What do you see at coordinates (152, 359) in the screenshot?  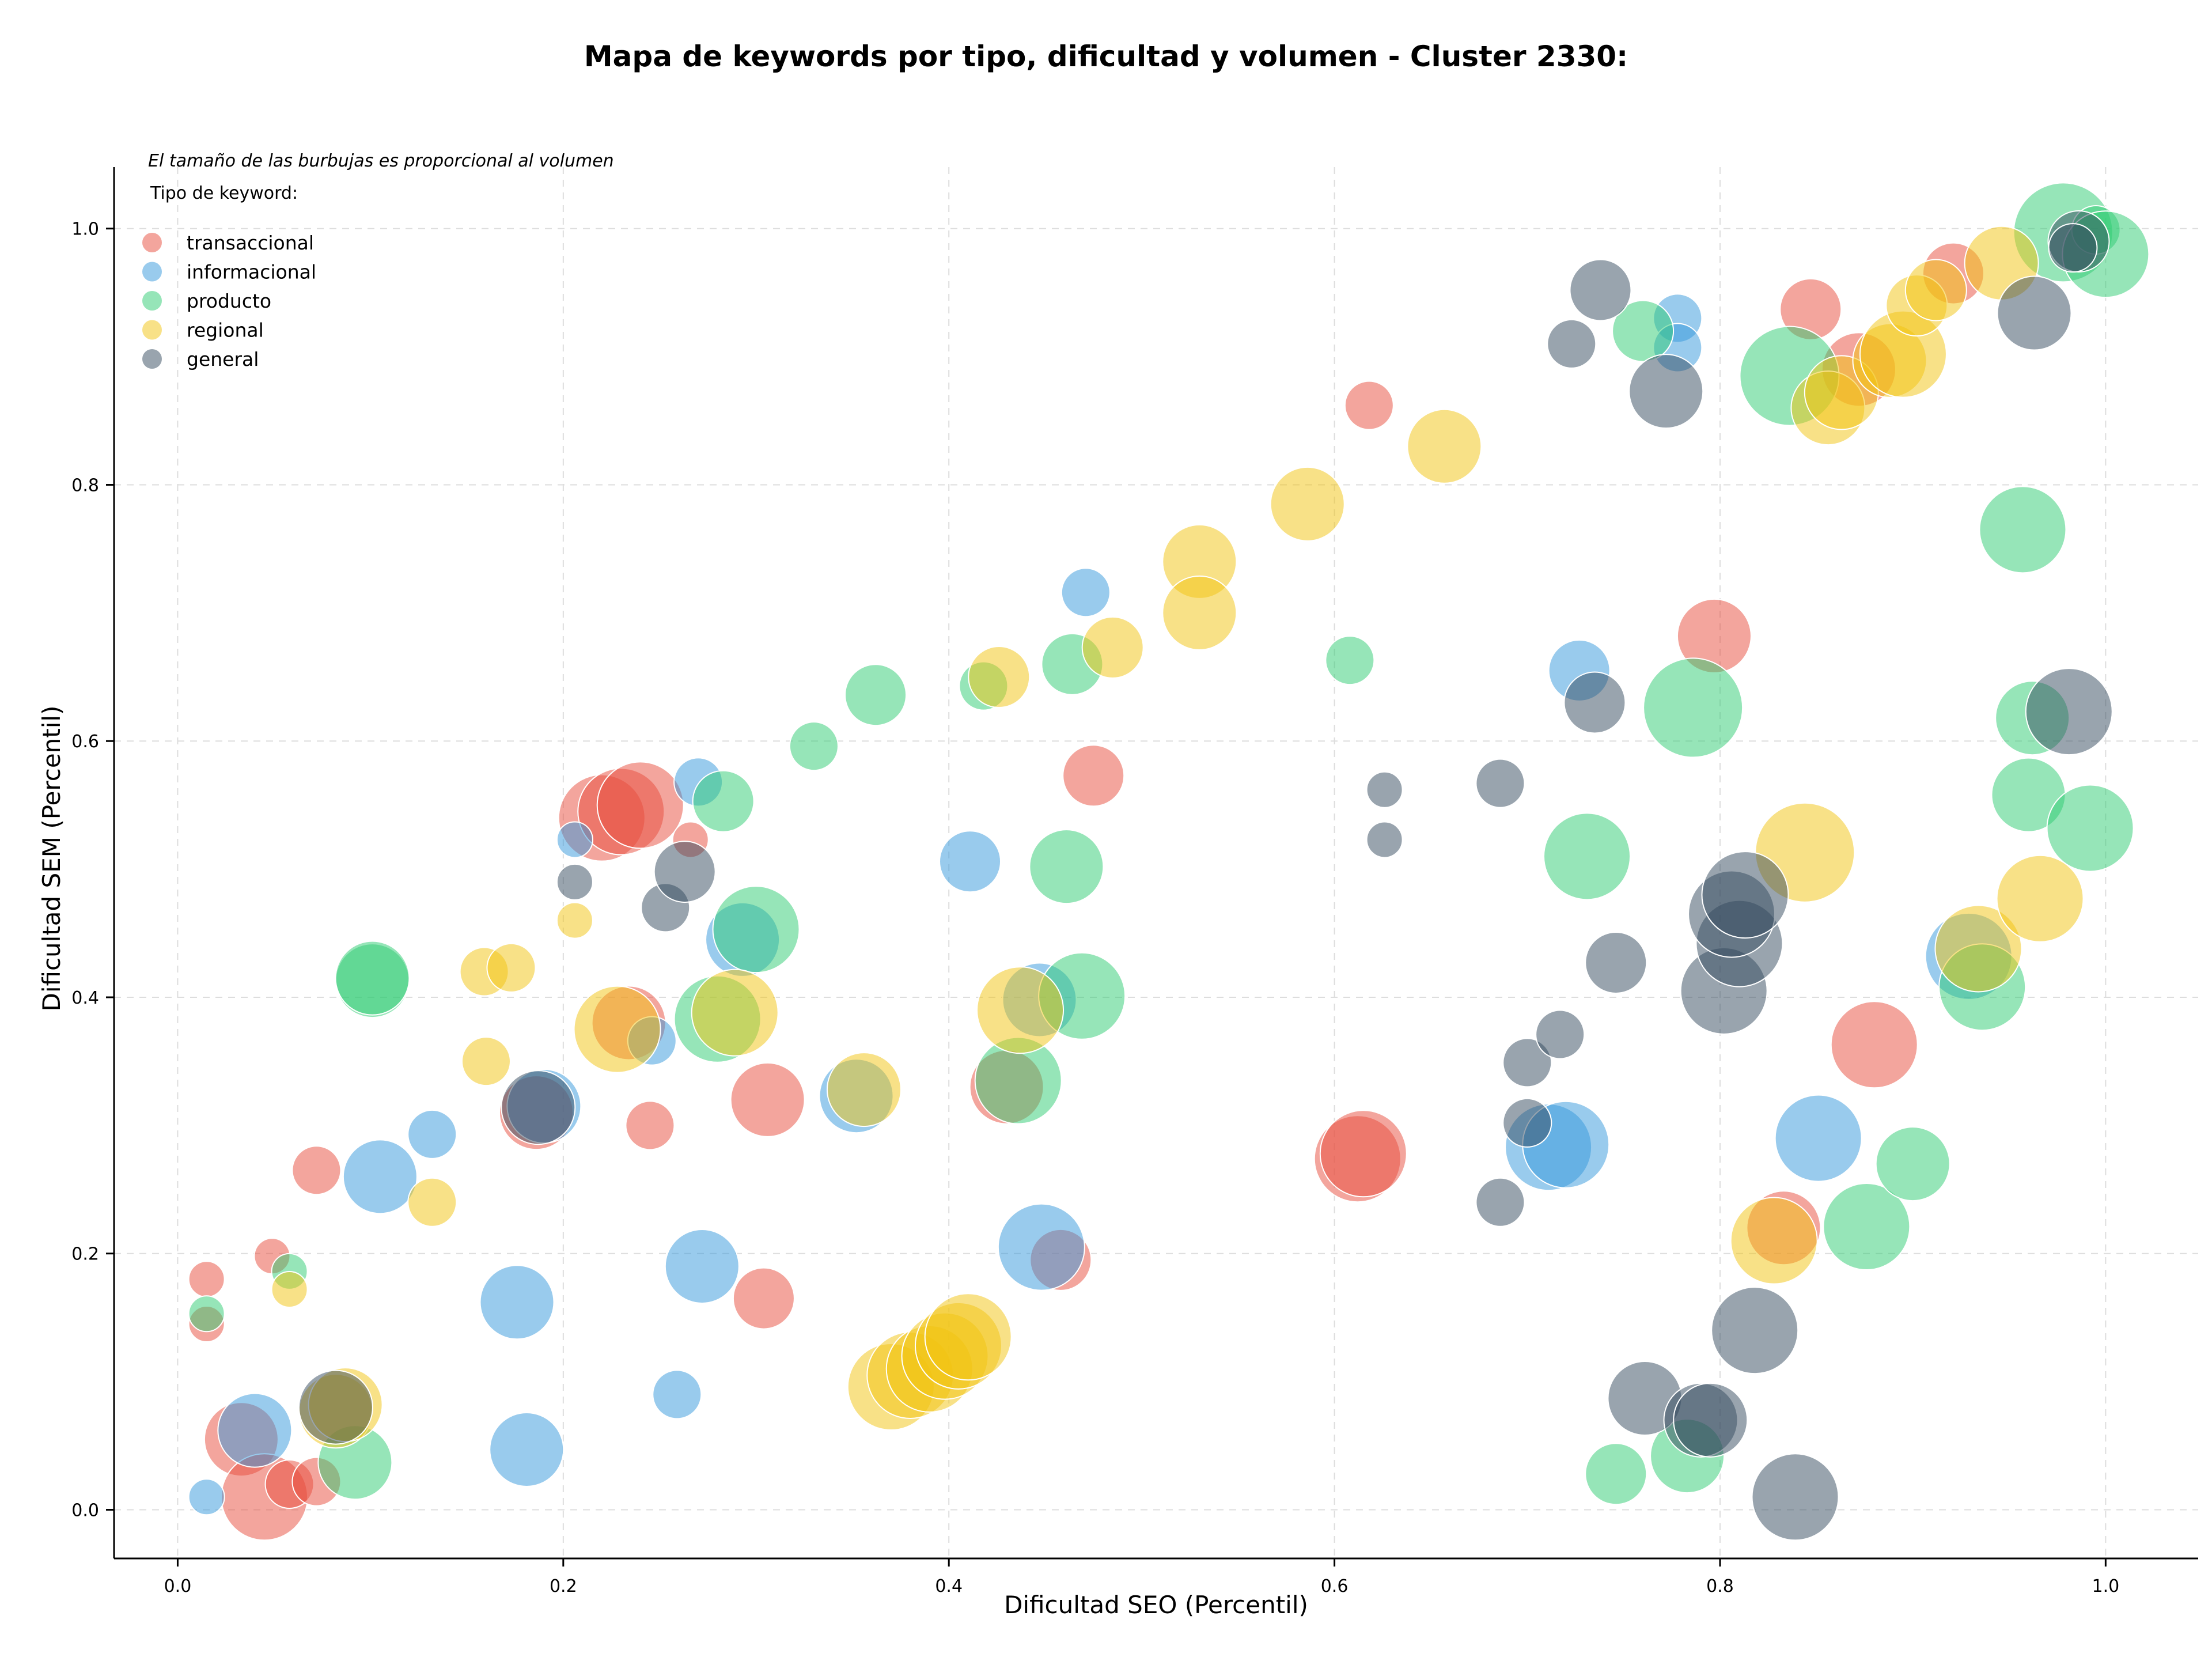 I see `legend-marker-general` at bounding box center [152, 359].